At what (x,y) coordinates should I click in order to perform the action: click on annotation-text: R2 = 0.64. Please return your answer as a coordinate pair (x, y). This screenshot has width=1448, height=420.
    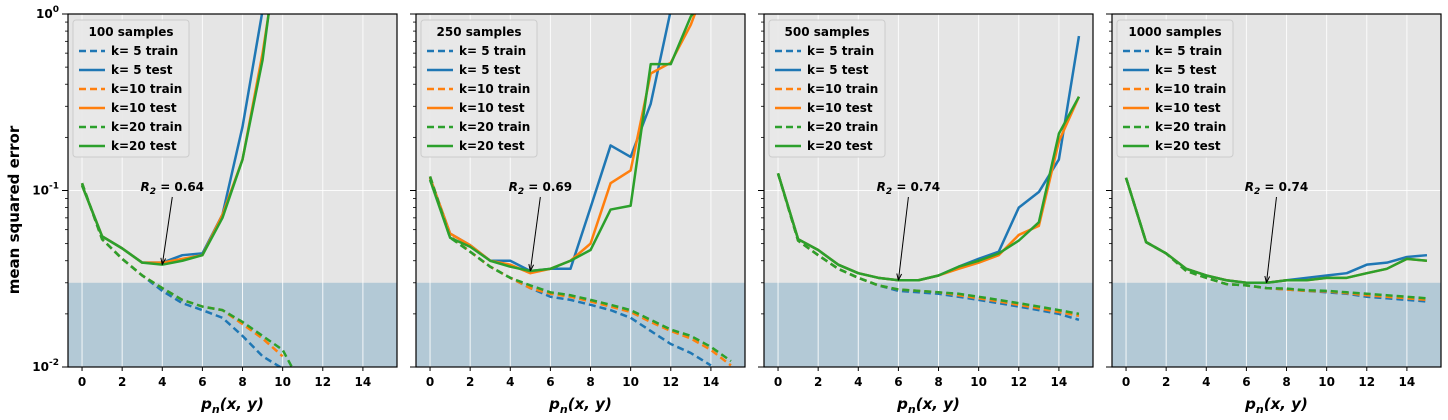
    Looking at the image, I should click on (173, 188).